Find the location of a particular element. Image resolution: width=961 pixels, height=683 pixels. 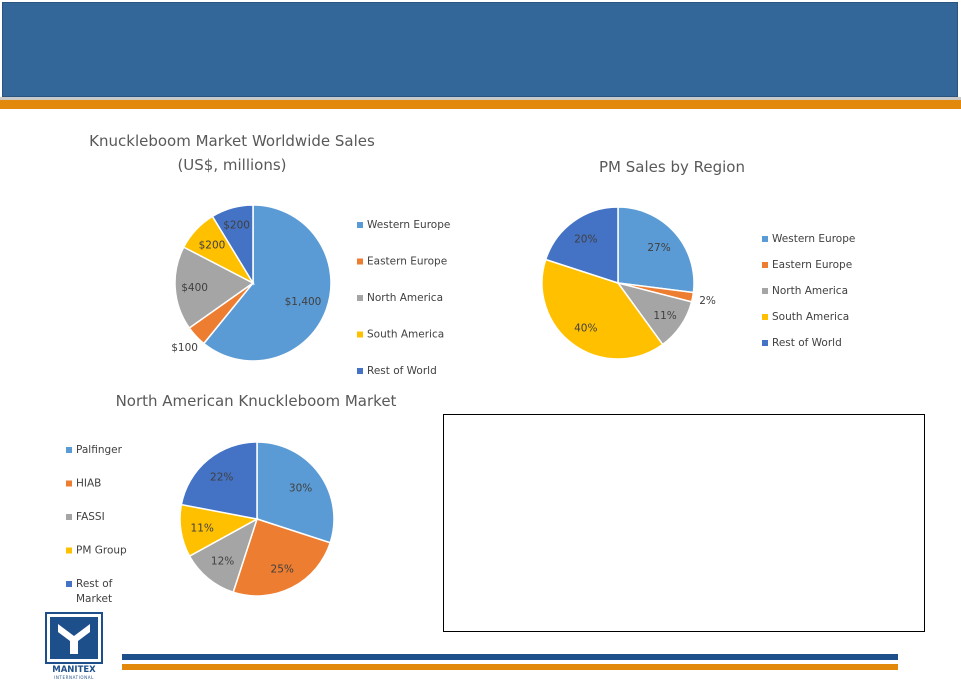

chart-title: PM Sales by Region is located at coordinates (672, 167).